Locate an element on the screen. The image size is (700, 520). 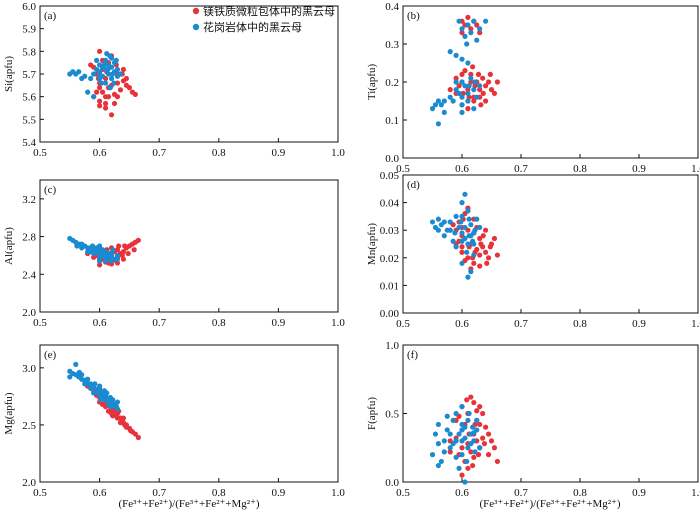
y-tick-label: 0.4 is located at coordinates (392, 7).